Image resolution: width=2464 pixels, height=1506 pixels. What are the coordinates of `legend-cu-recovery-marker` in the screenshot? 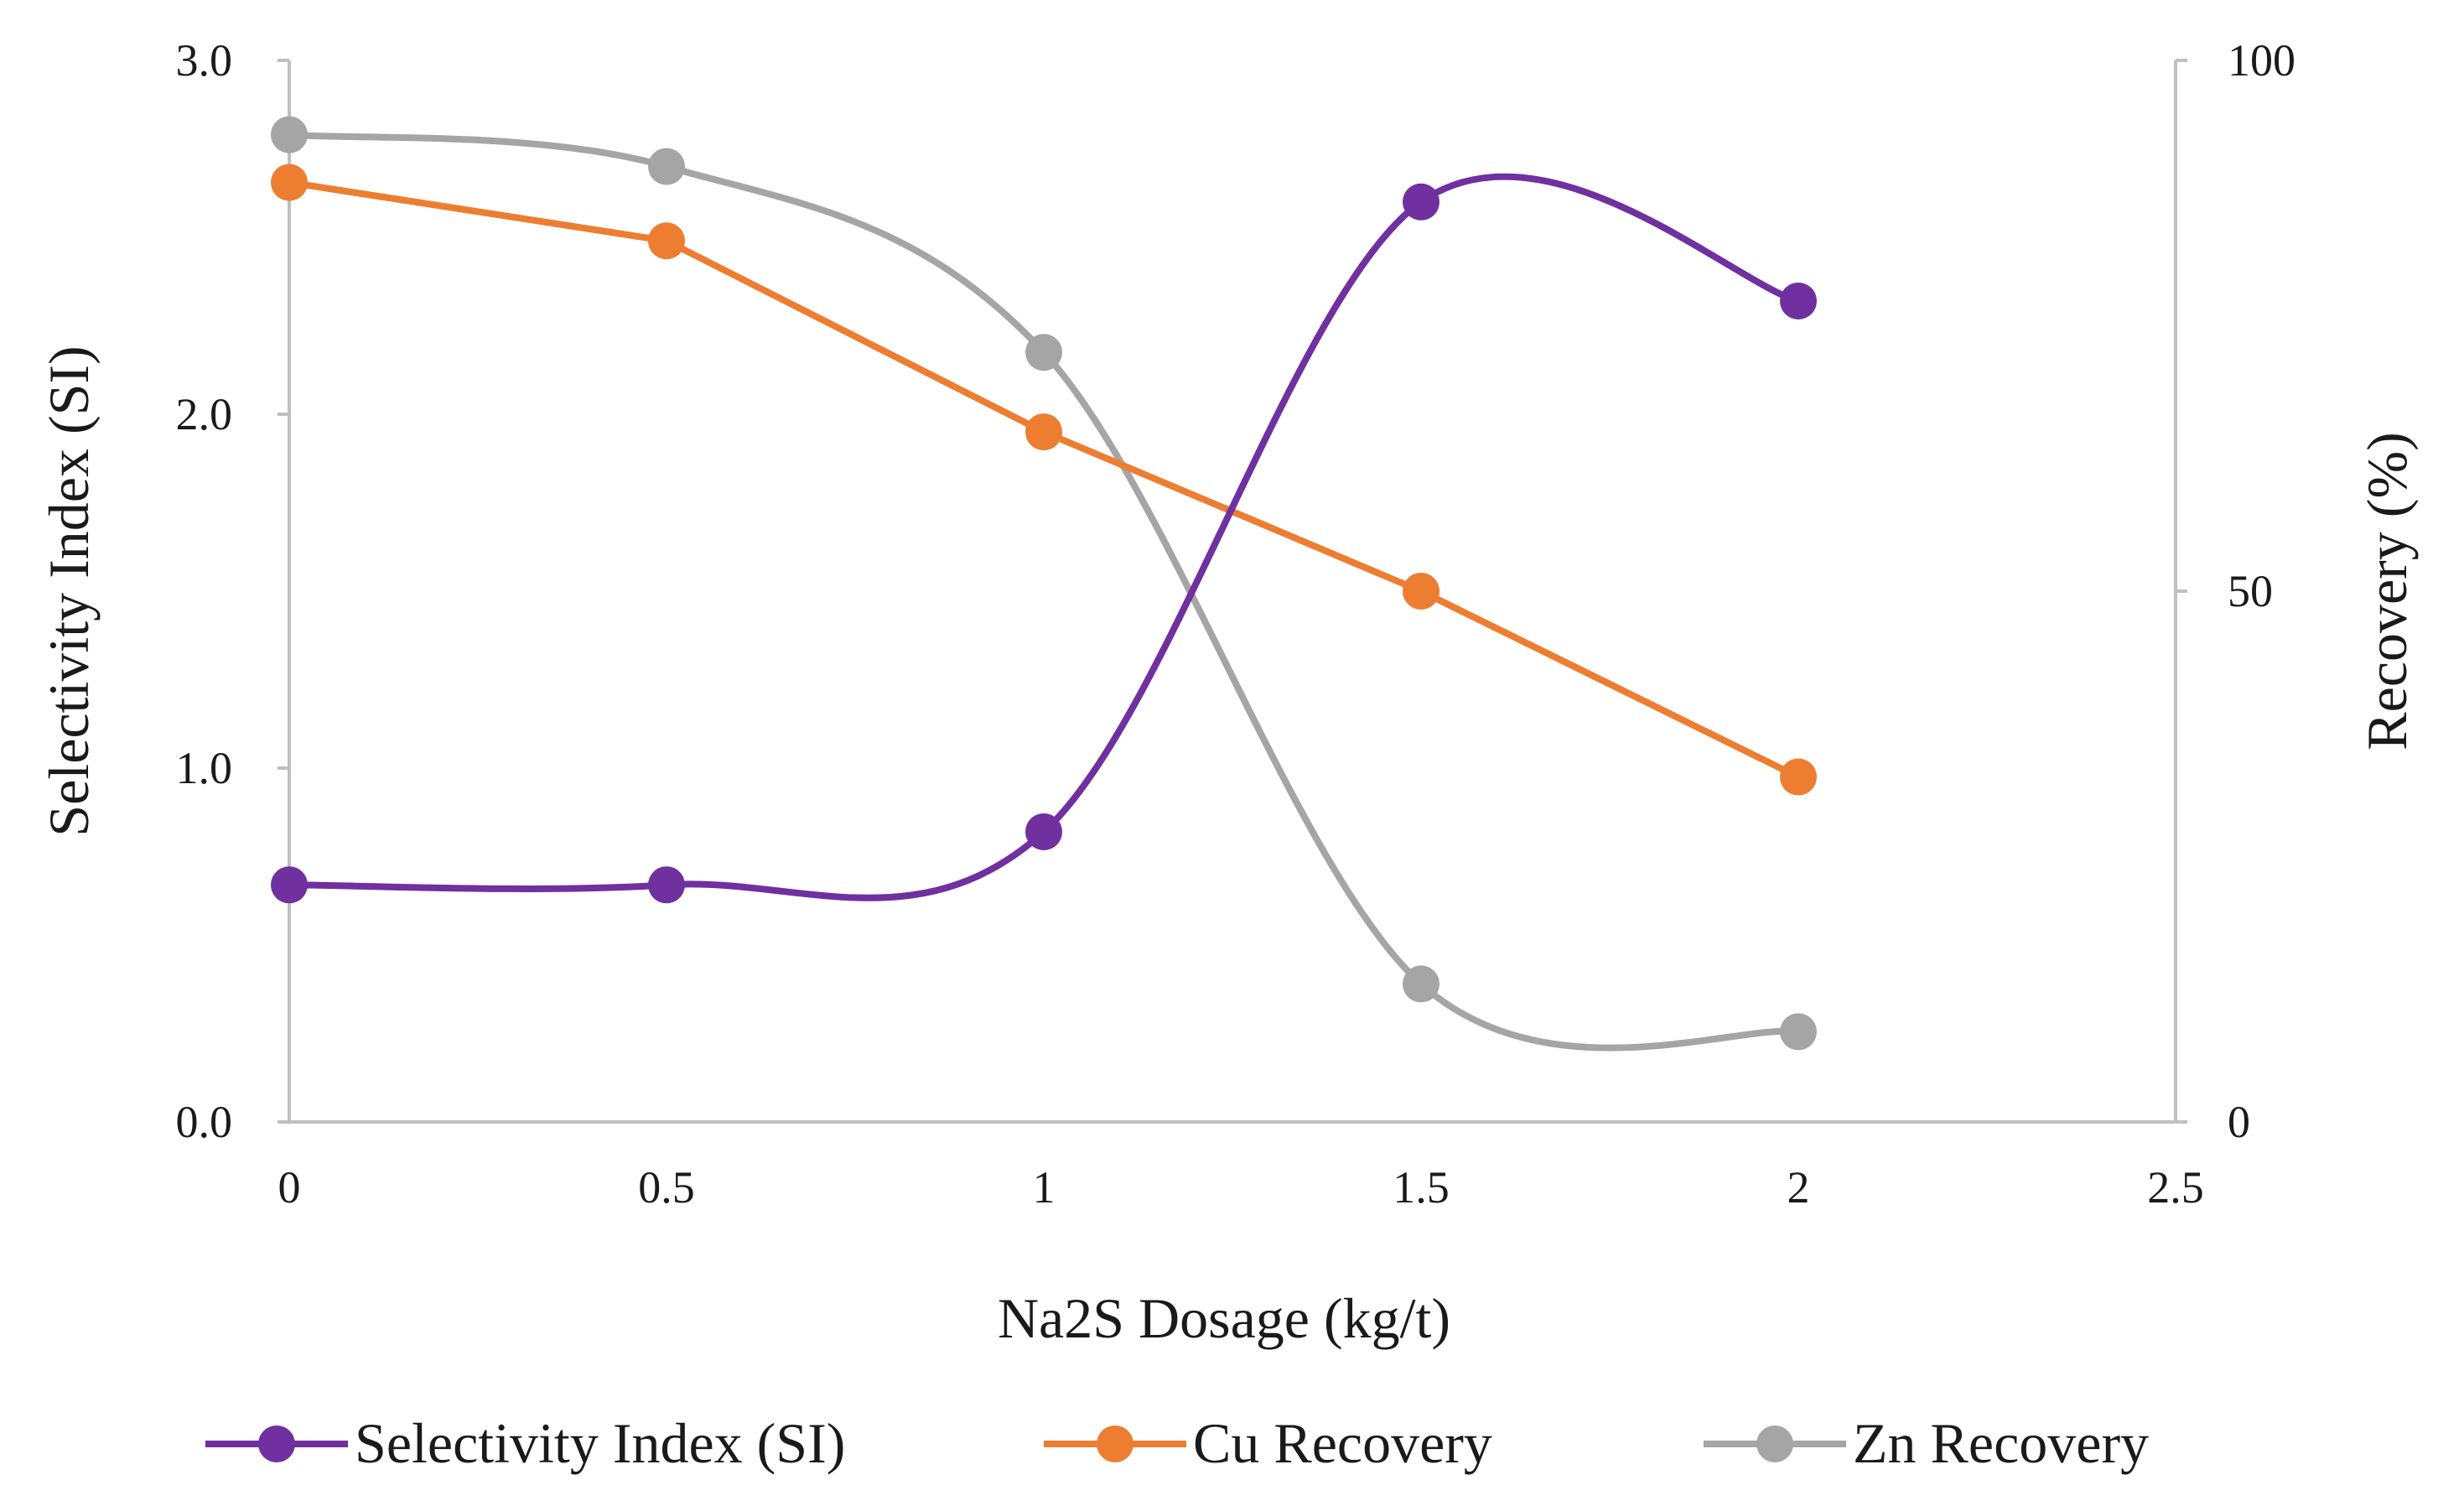 It's located at (1115, 1444).